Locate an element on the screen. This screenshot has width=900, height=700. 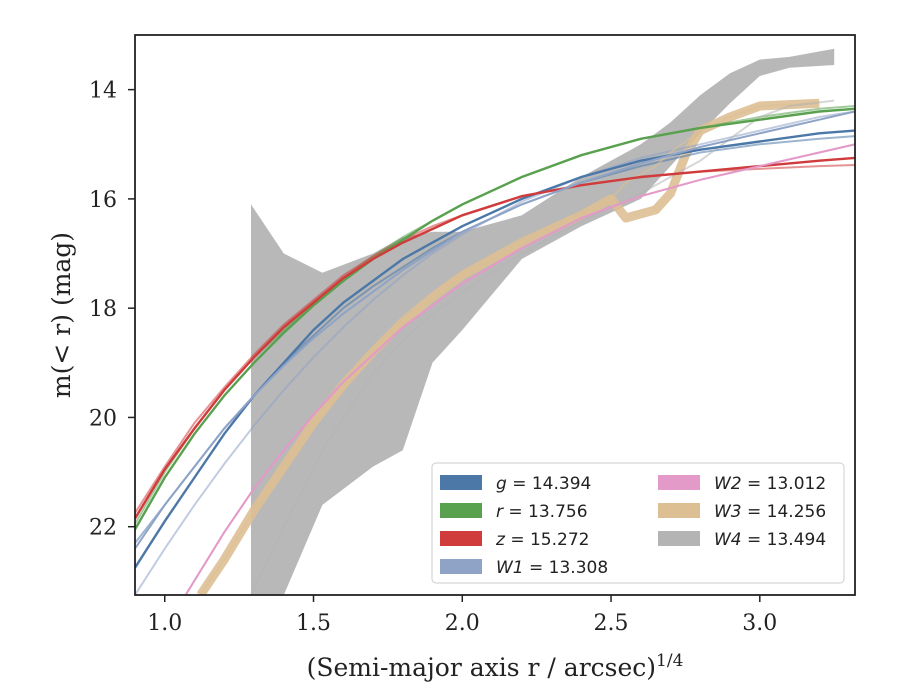
legend-label-w4: W4 = 13.494 is located at coordinates (770, 540).